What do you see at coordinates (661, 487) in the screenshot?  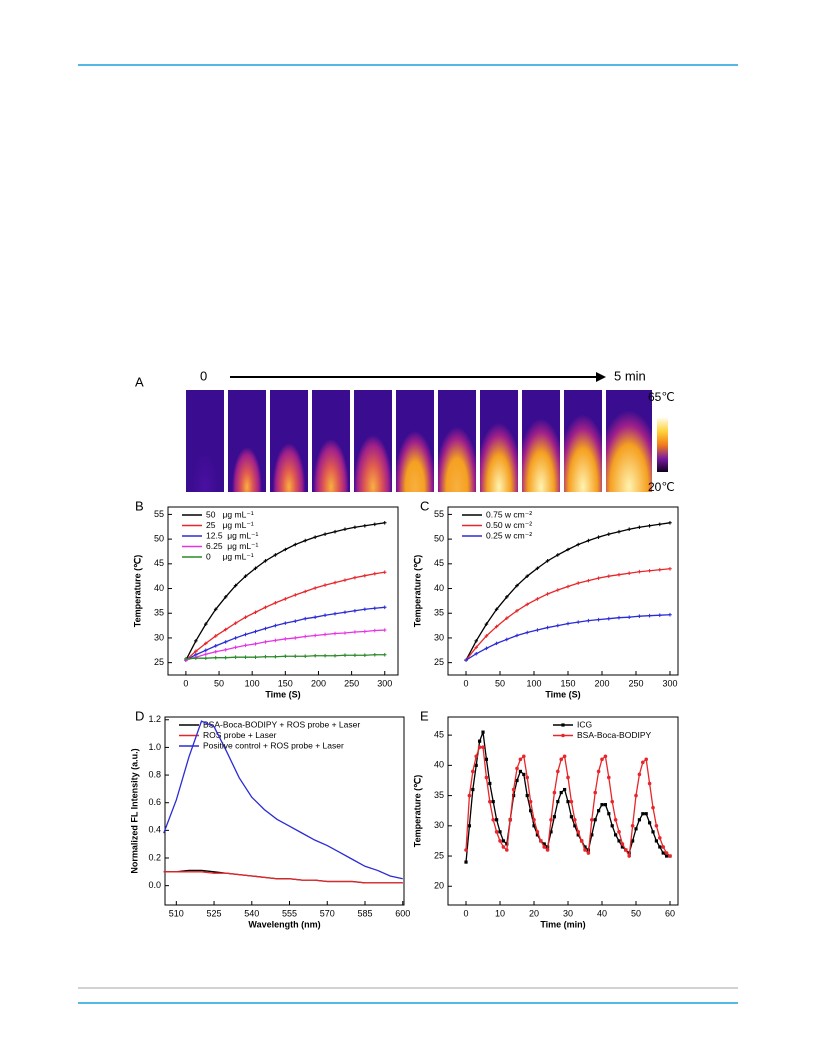 I see `scale-min: 20℃` at bounding box center [661, 487].